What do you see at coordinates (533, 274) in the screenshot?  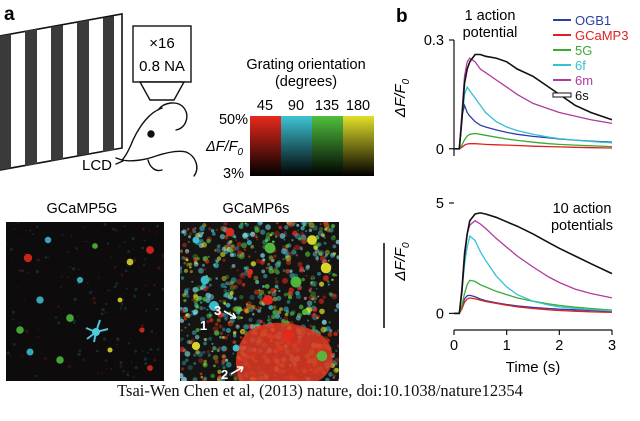 I see `series-6f` at bounding box center [533, 274].